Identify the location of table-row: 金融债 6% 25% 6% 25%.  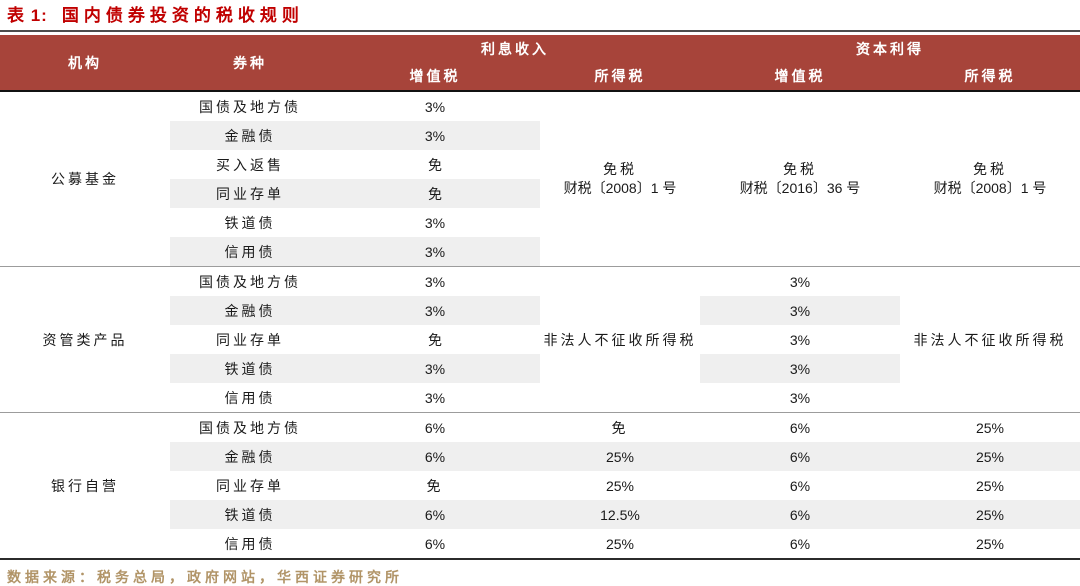
(540, 456).